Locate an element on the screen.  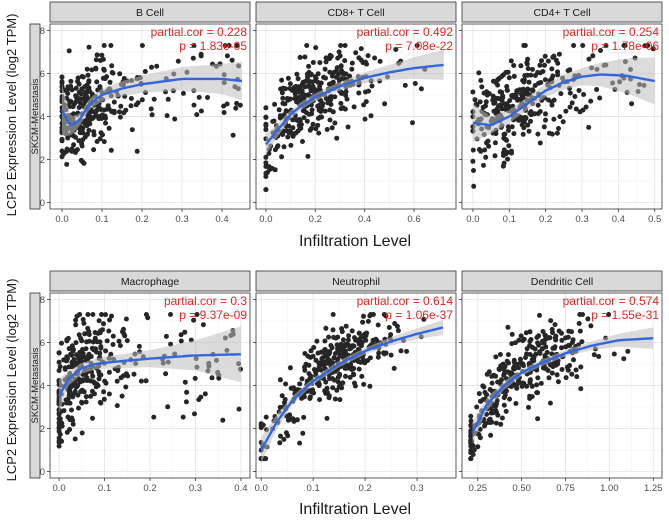
x-tick-label: 1.25 is located at coordinates (653, 488).